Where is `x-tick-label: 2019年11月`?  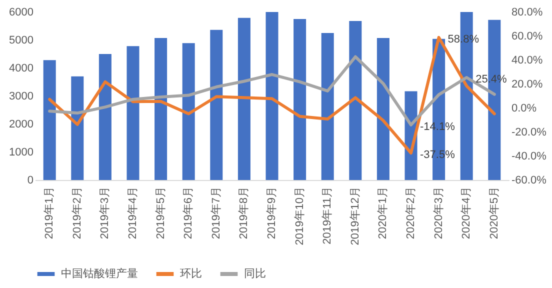 x-tick-label: 2019年11月 is located at coordinates (328, 215).